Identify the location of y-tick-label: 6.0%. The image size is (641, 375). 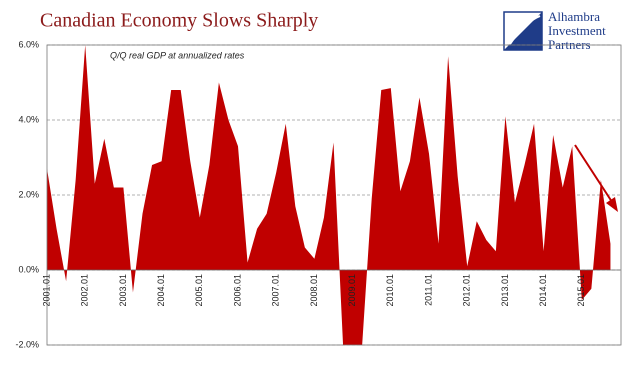
(28, 44).